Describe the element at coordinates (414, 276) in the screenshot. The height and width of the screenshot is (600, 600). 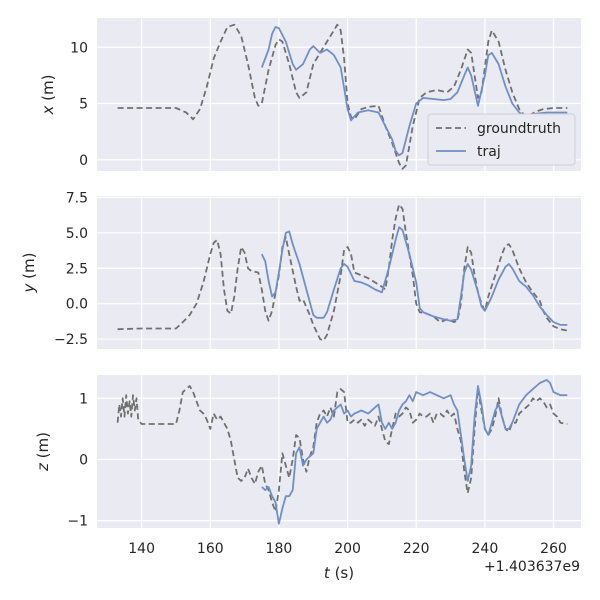
I see `panel-y-traj-line` at that location.